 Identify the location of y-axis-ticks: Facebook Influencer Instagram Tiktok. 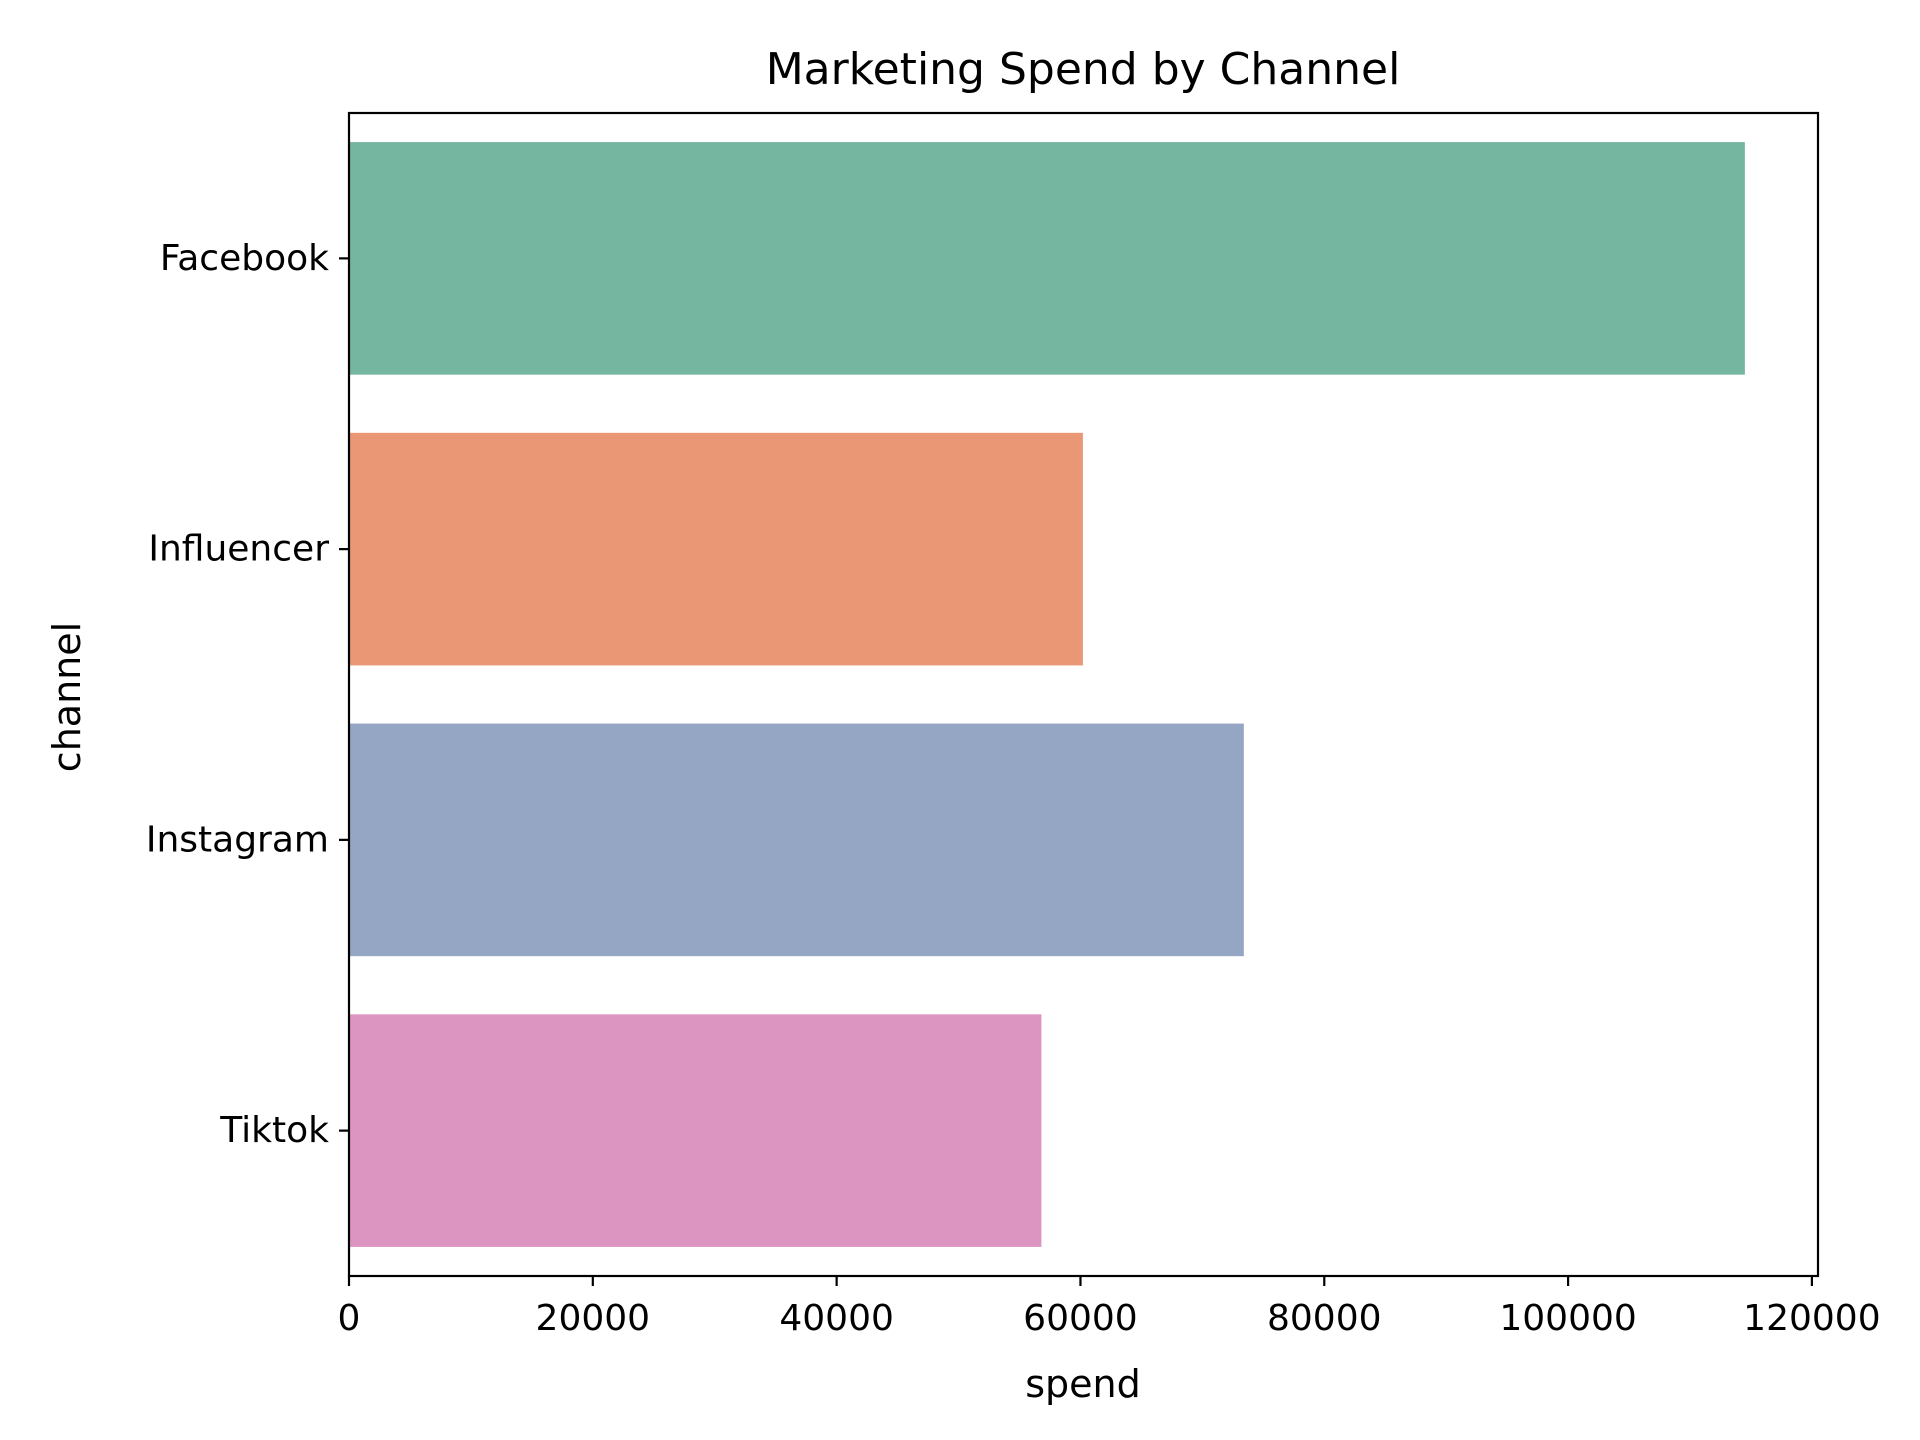
(247, 694).